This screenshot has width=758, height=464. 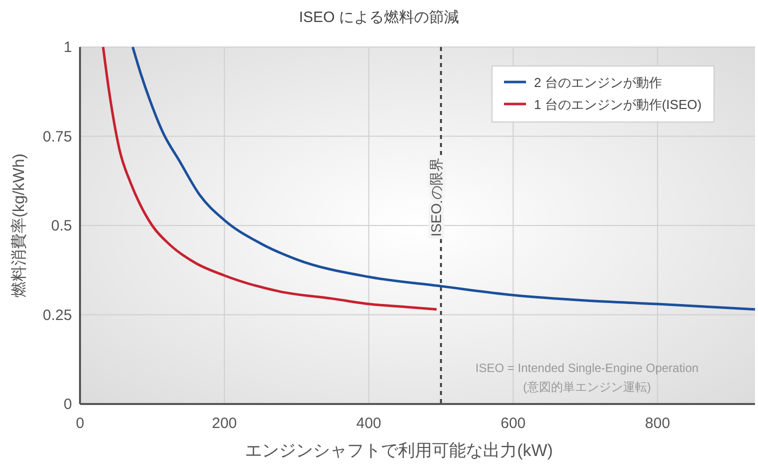 I want to click on y-tick-label: 0, so click(x=68, y=404).